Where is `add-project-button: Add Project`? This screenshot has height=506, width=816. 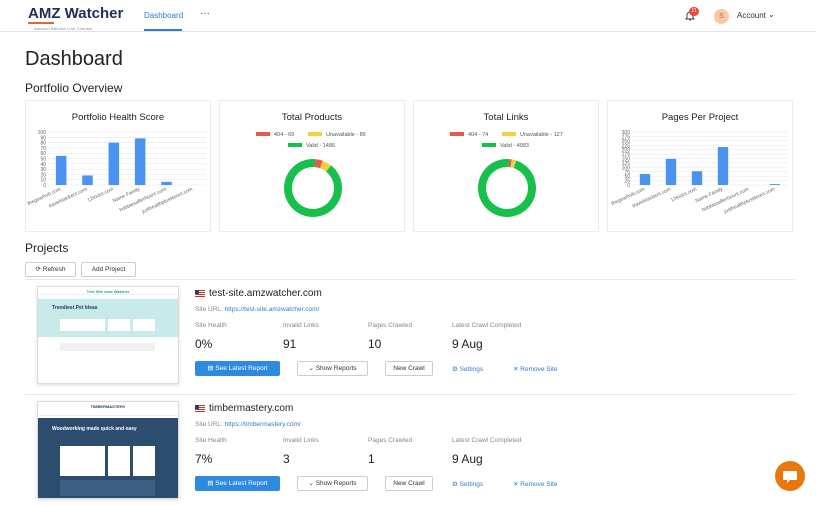 add-project-button: Add Project is located at coordinates (108, 269).